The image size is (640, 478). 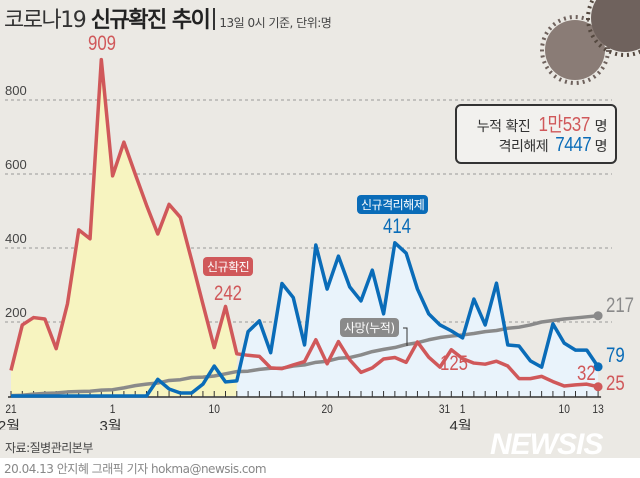 What do you see at coordinates (10, 424) in the screenshot?
I see `month-label: 2월` at bounding box center [10, 424].